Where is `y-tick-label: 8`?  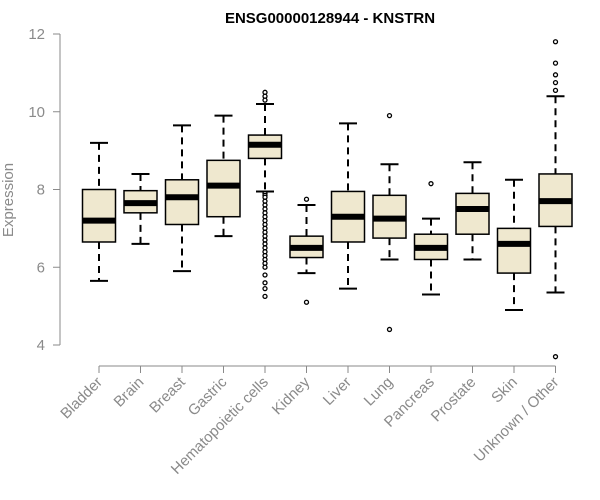
y-tick-label: 8 is located at coordinates (41, 190).